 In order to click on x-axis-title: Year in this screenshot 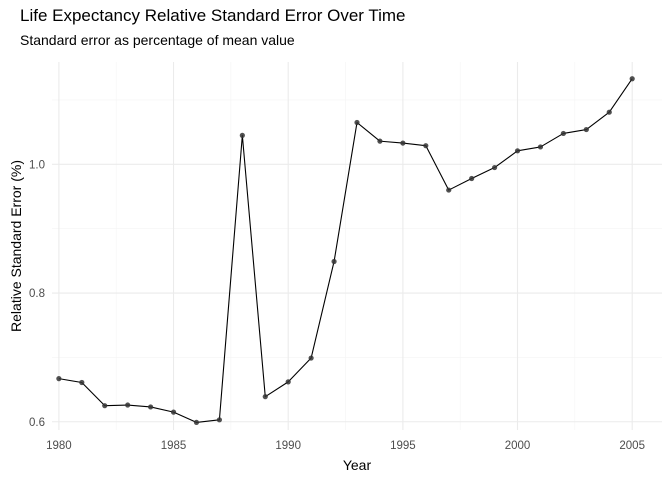, I will do `click(357, 465)`.